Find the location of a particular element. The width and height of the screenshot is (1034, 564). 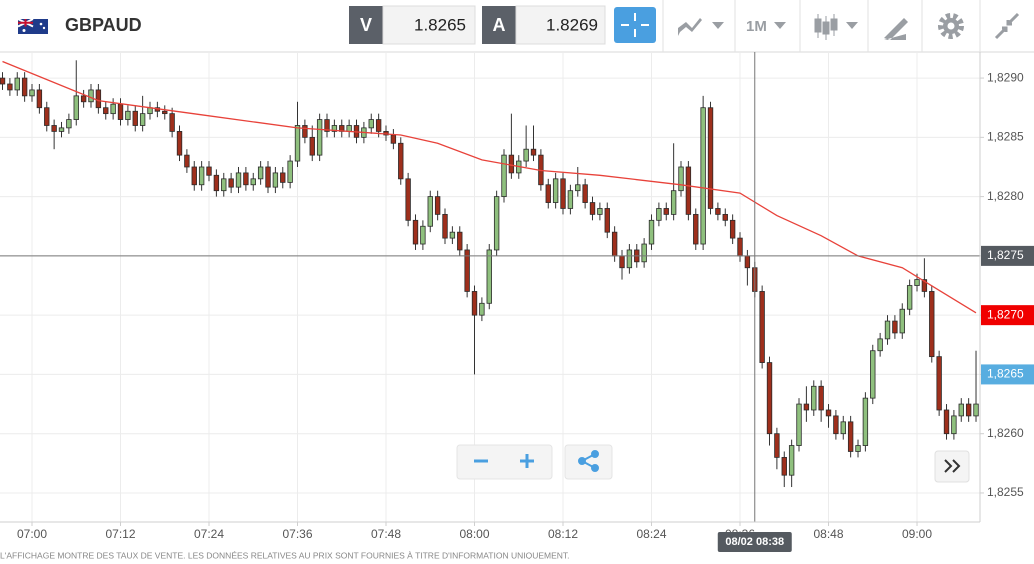

timeframe: 1M is located at coordinates (756, 26).